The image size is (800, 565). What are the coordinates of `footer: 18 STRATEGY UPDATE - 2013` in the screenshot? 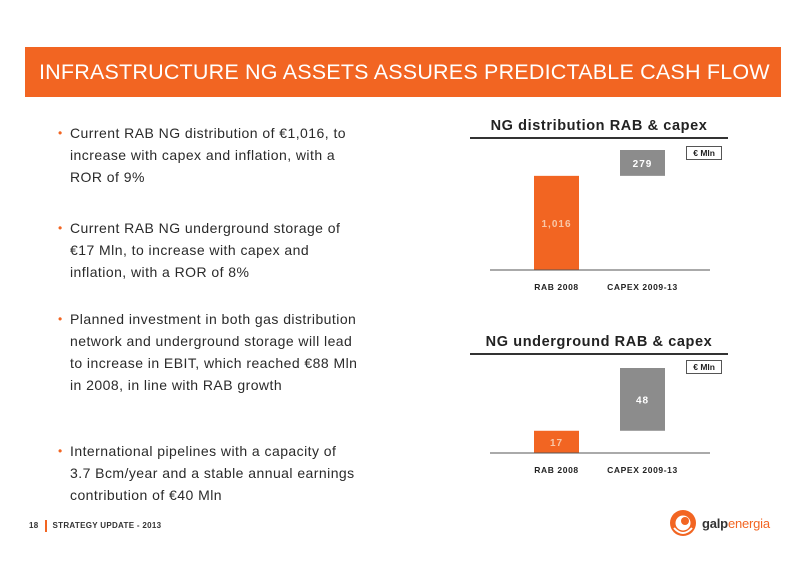 It's located at (95, 526).